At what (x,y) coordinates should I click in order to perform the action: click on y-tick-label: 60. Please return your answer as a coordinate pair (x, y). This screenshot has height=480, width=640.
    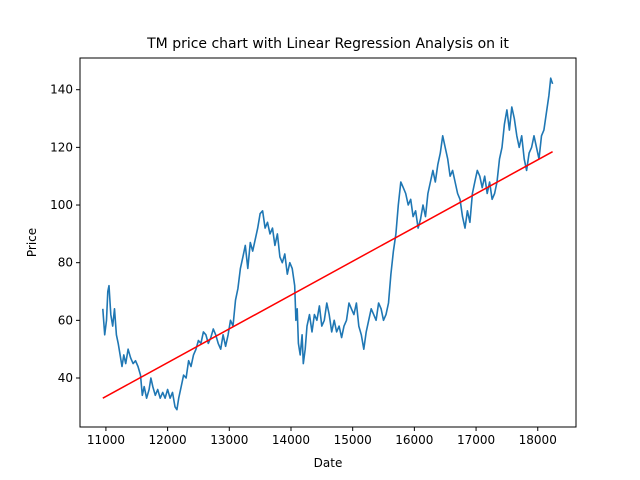
    Looking at the image, I should click on (65, 320).